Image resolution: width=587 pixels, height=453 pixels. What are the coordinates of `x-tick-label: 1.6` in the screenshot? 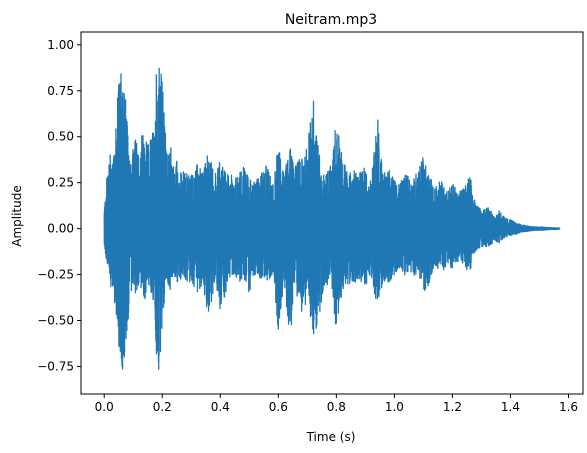 It's located at (568, 407).